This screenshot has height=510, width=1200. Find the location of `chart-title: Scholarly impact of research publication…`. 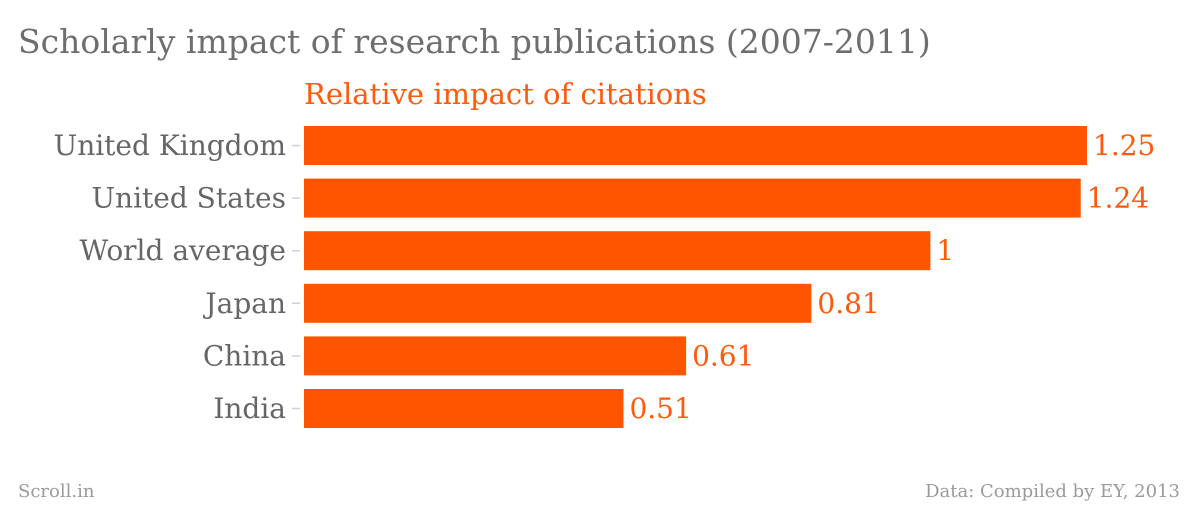

chart-title: Scholarly impact of research publication… is located at coordinates (474, 41).